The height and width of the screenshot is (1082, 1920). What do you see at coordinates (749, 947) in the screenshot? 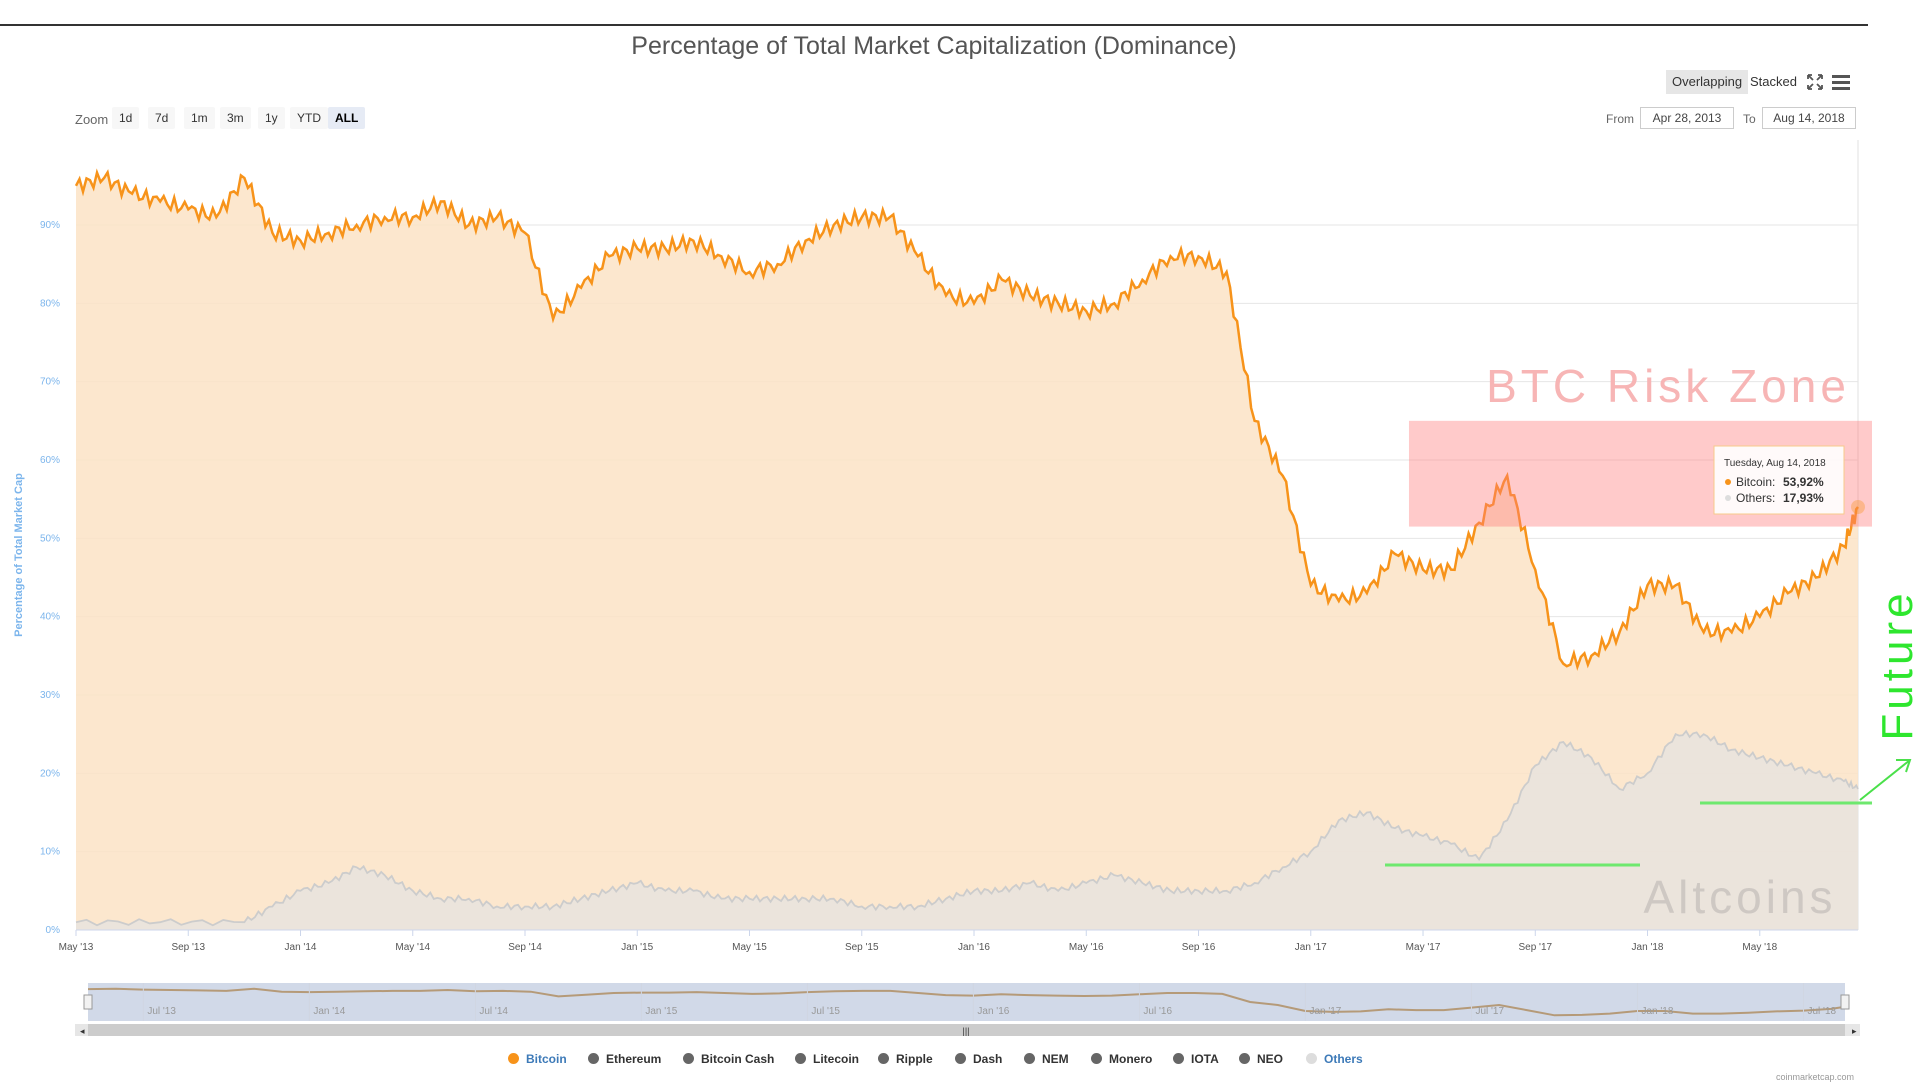
I see `x-tick-label: May '15` at bounding box center [749, 947].